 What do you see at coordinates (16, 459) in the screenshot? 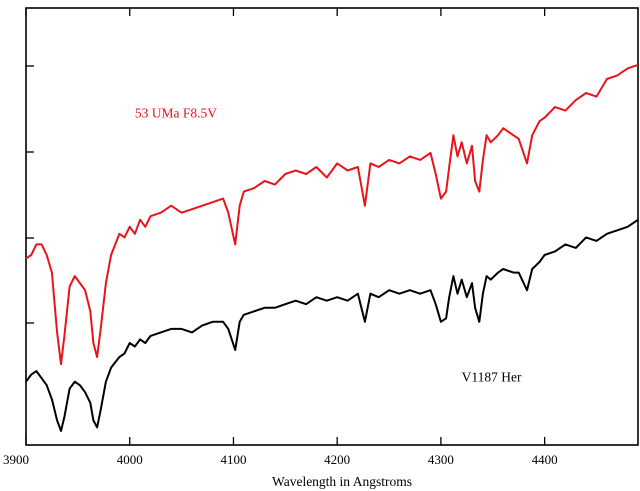
I see `x-tick-label: 3900` at bounding box center [16, 459].